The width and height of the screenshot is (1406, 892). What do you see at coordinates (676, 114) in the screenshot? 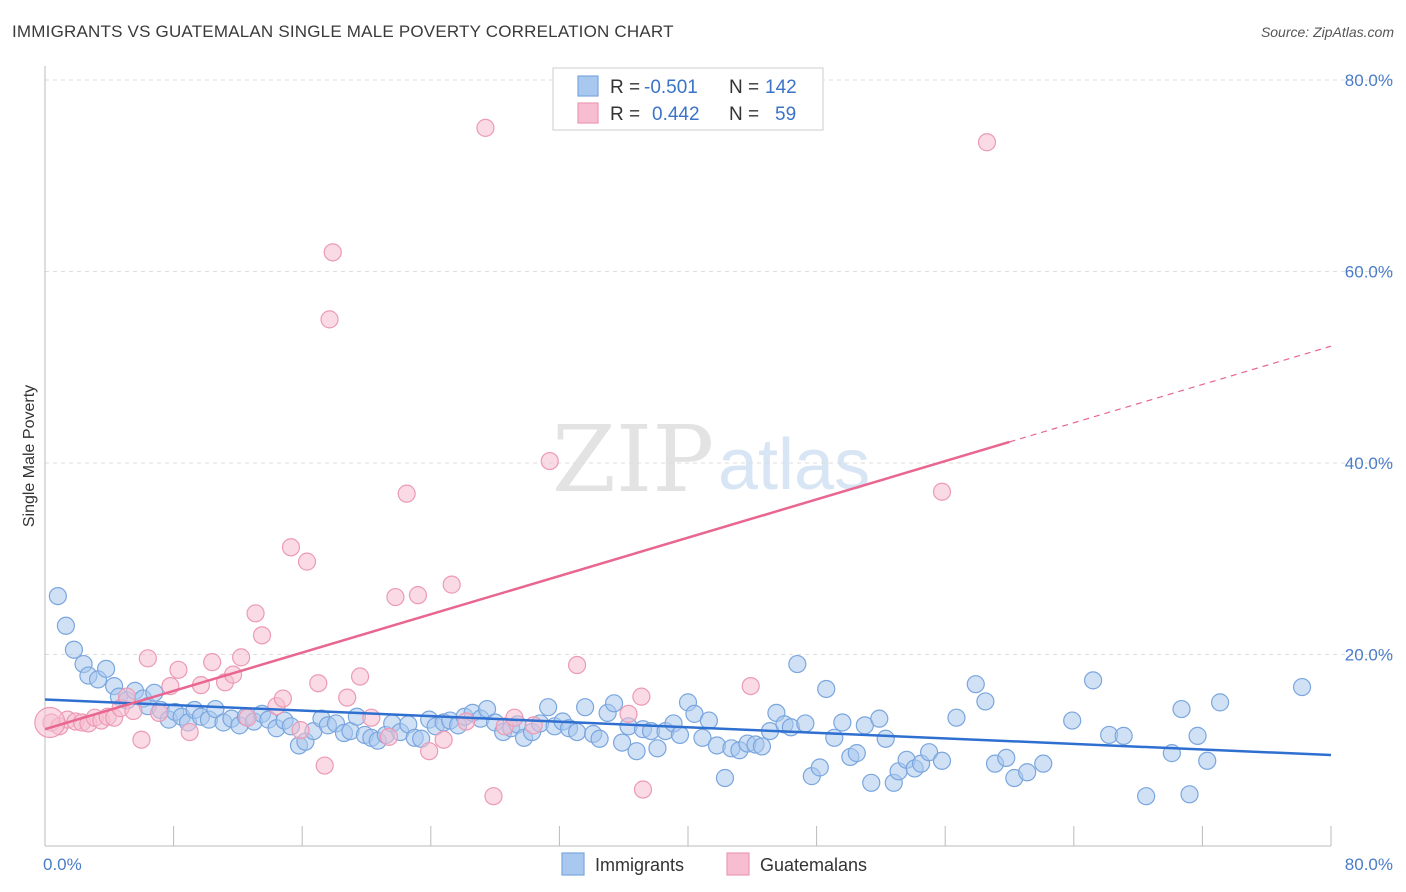
I see `legend-r-value: 0.442` at bounding box center [676, 114].